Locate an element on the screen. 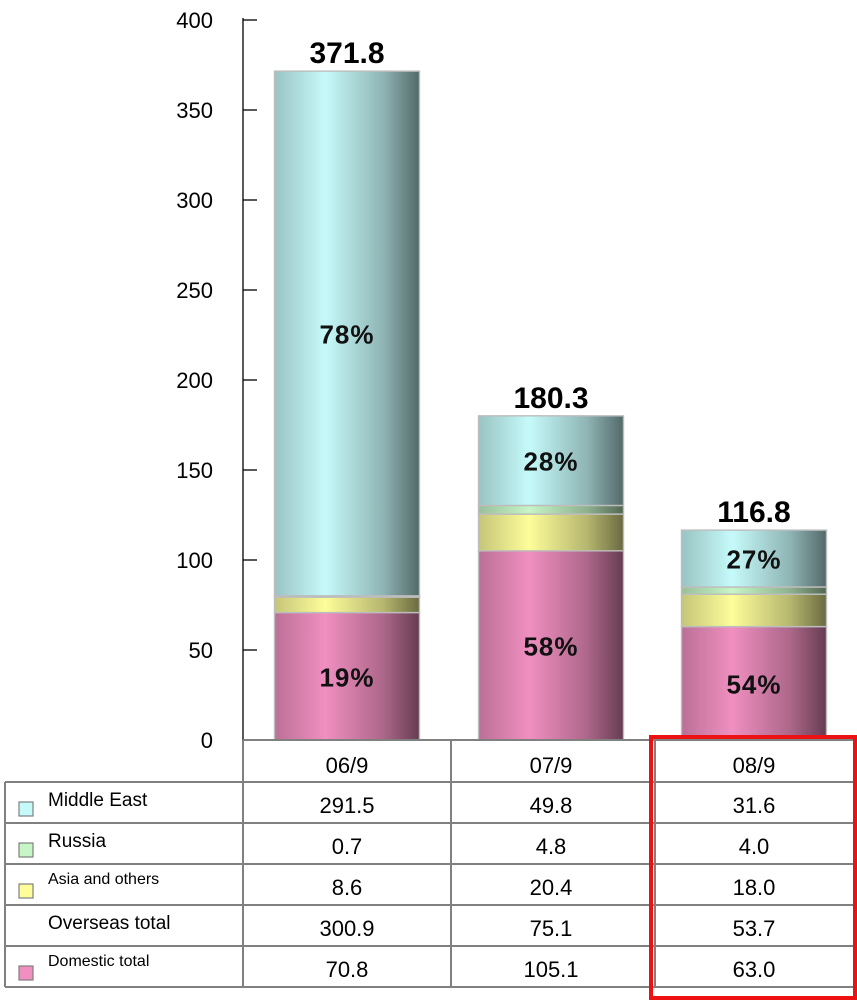  legend-swatch-asia-and-others is located at coordinates (26, 891).